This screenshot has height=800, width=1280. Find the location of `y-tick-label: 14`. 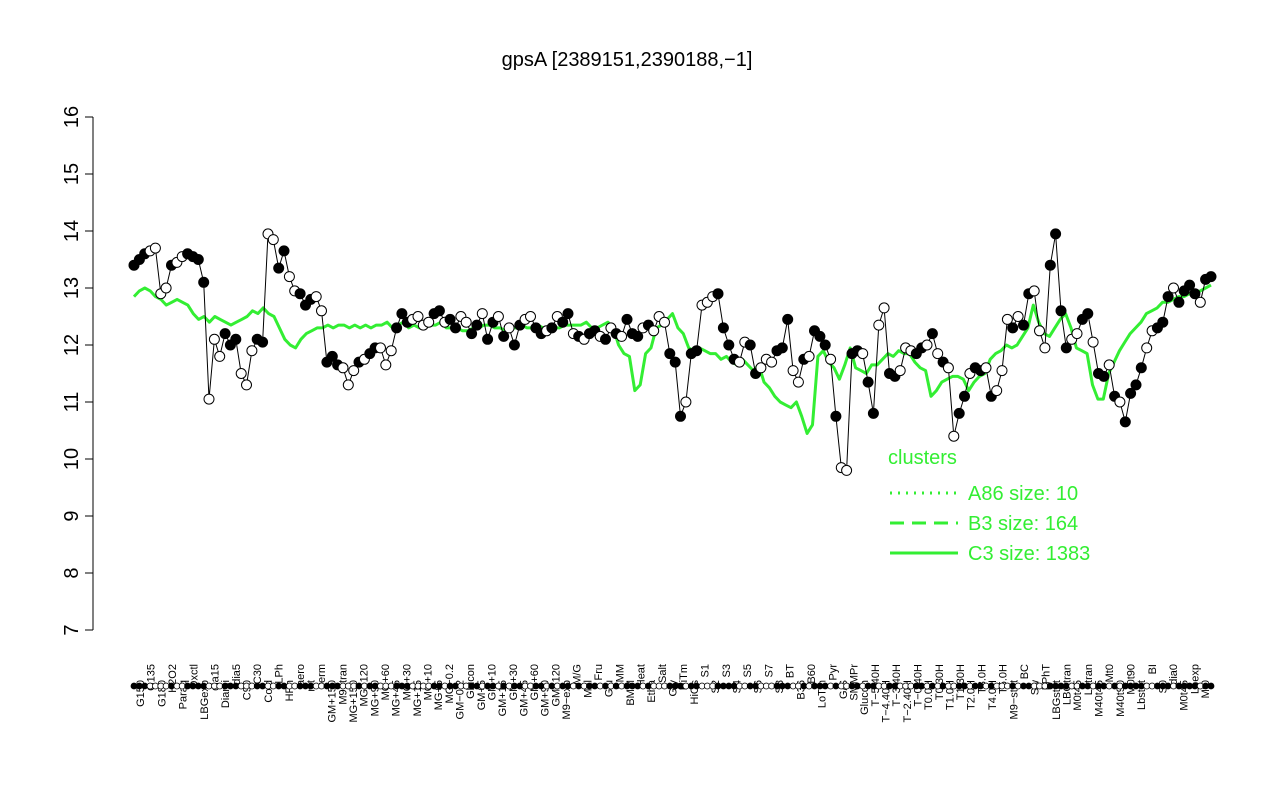

y-tick-label: 14 is located at coordinates (72, 231).